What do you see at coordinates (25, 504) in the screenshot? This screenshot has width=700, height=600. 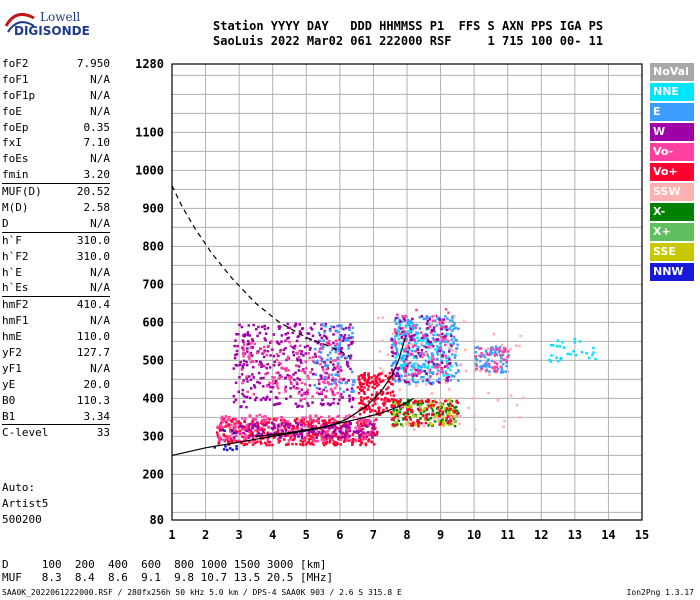 I see `autoscaling-info: Auto: Artist5 500200` at bounding box center [25, 504].